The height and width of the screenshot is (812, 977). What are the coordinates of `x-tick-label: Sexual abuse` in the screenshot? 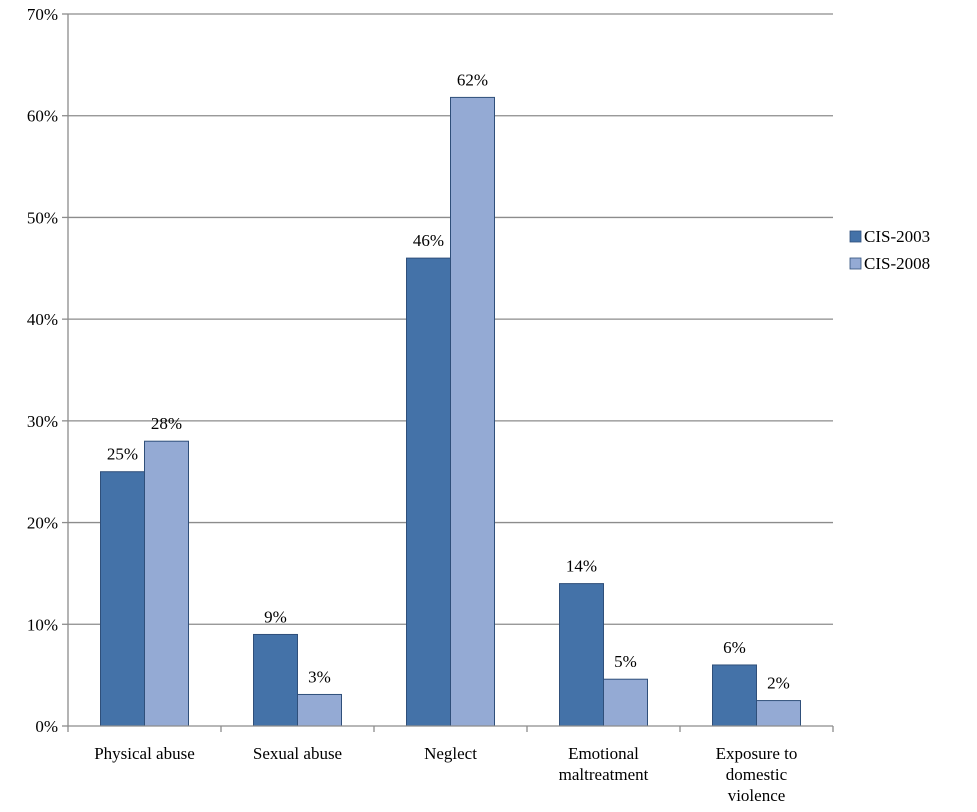 It's located at (297, 753).